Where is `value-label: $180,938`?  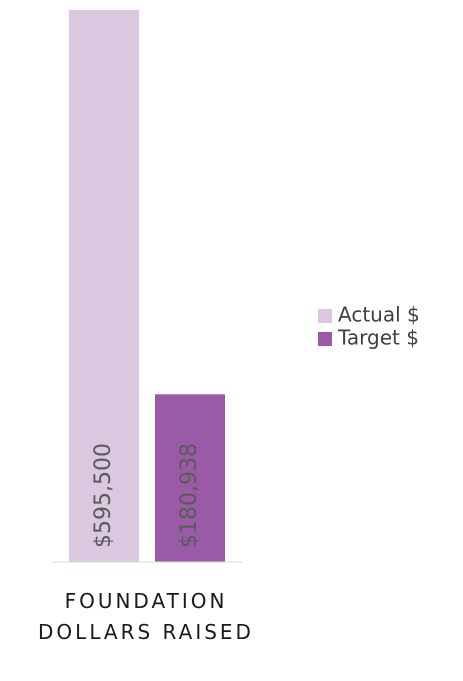
value-label: $180,938 is located at coordinates (189, 495).